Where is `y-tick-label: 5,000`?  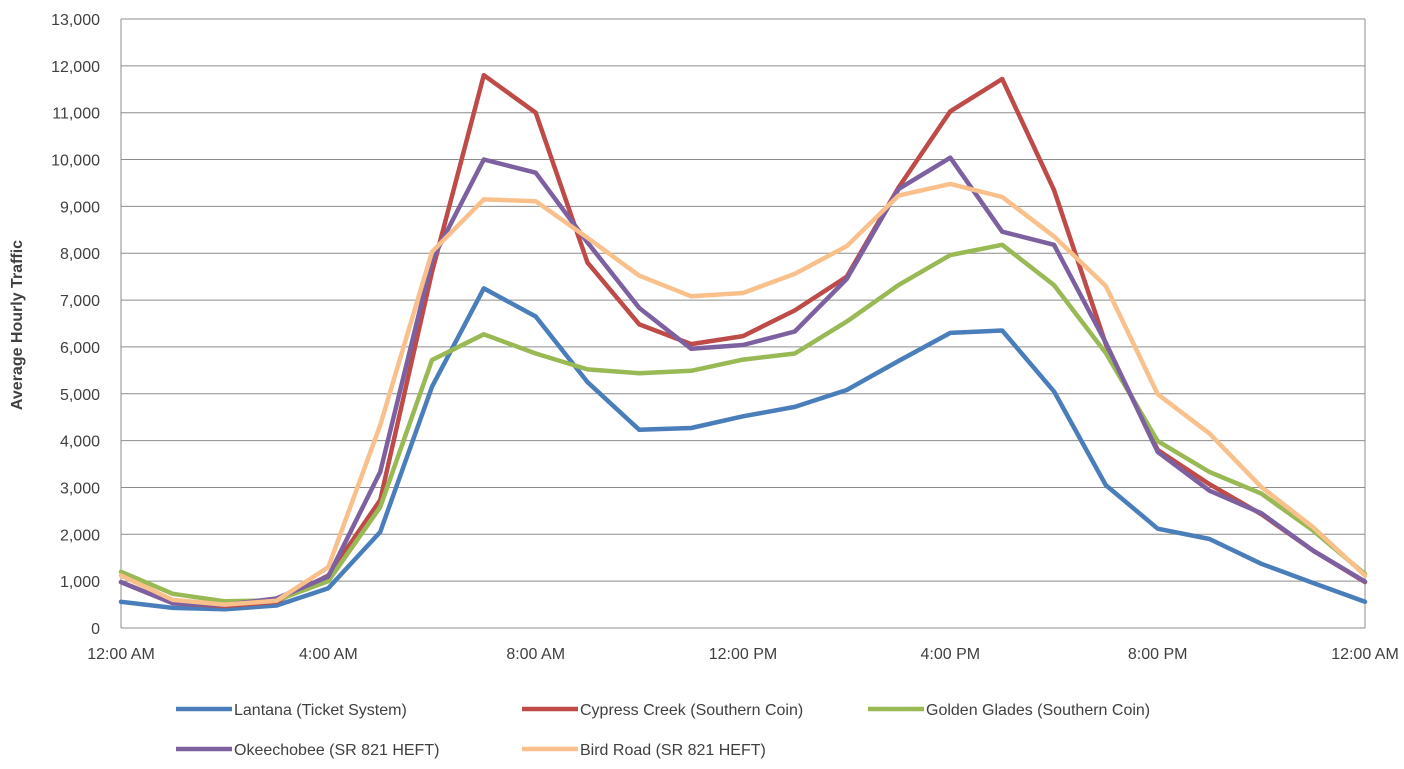
y-tick-label: 5,000 is located at coordinates (80, 395).